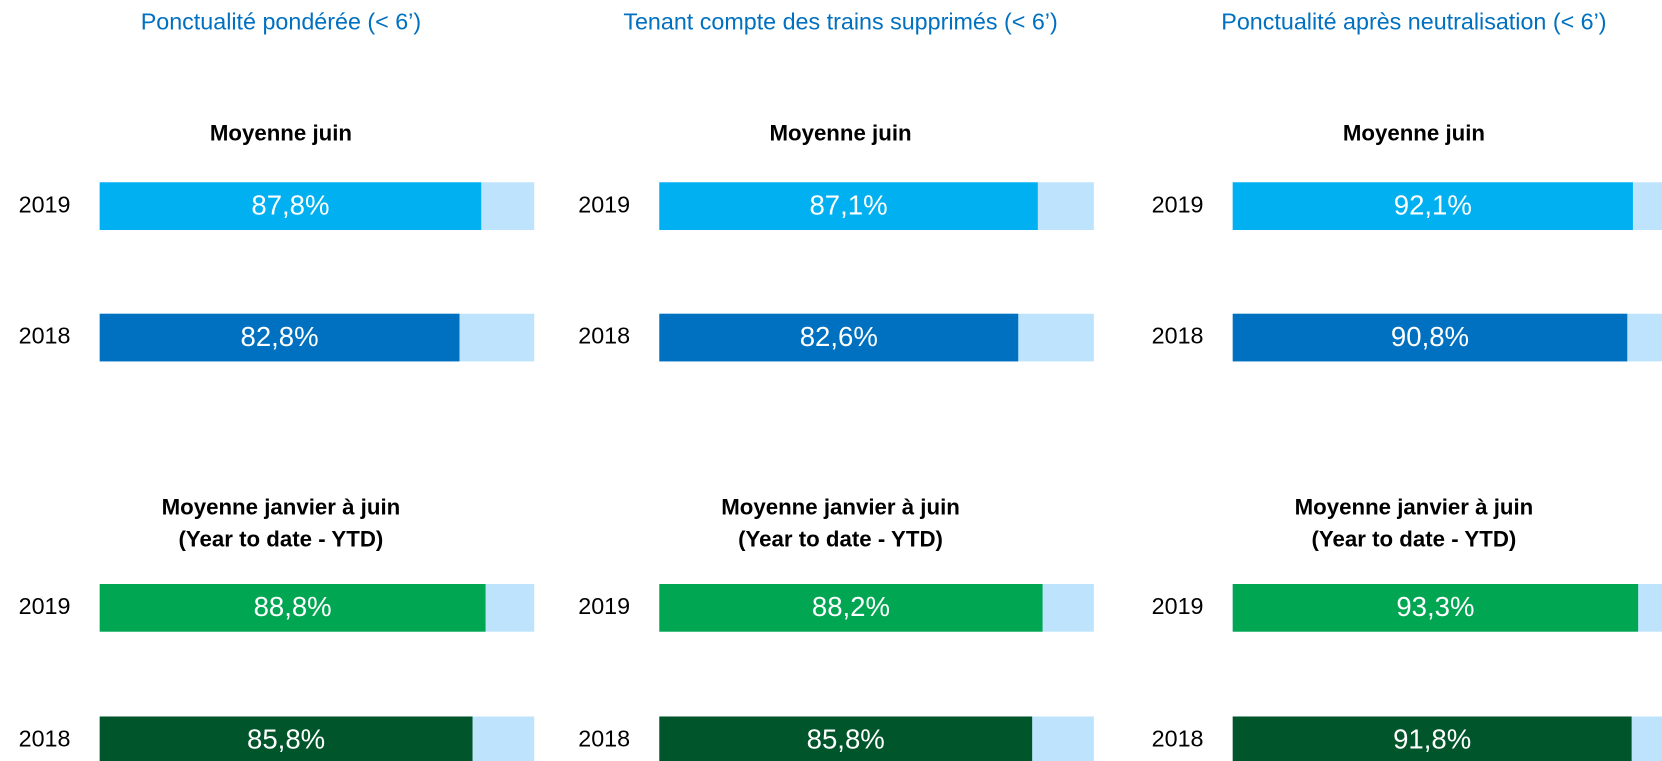 Image resolution: width=1662 pixels, height=761 pixels. What do you see at coordinates (1413, 21) in the screenshot?
I see `column-header: Ponctualité après neutralisation (< 6’)` at bounding box center [1413, 21].